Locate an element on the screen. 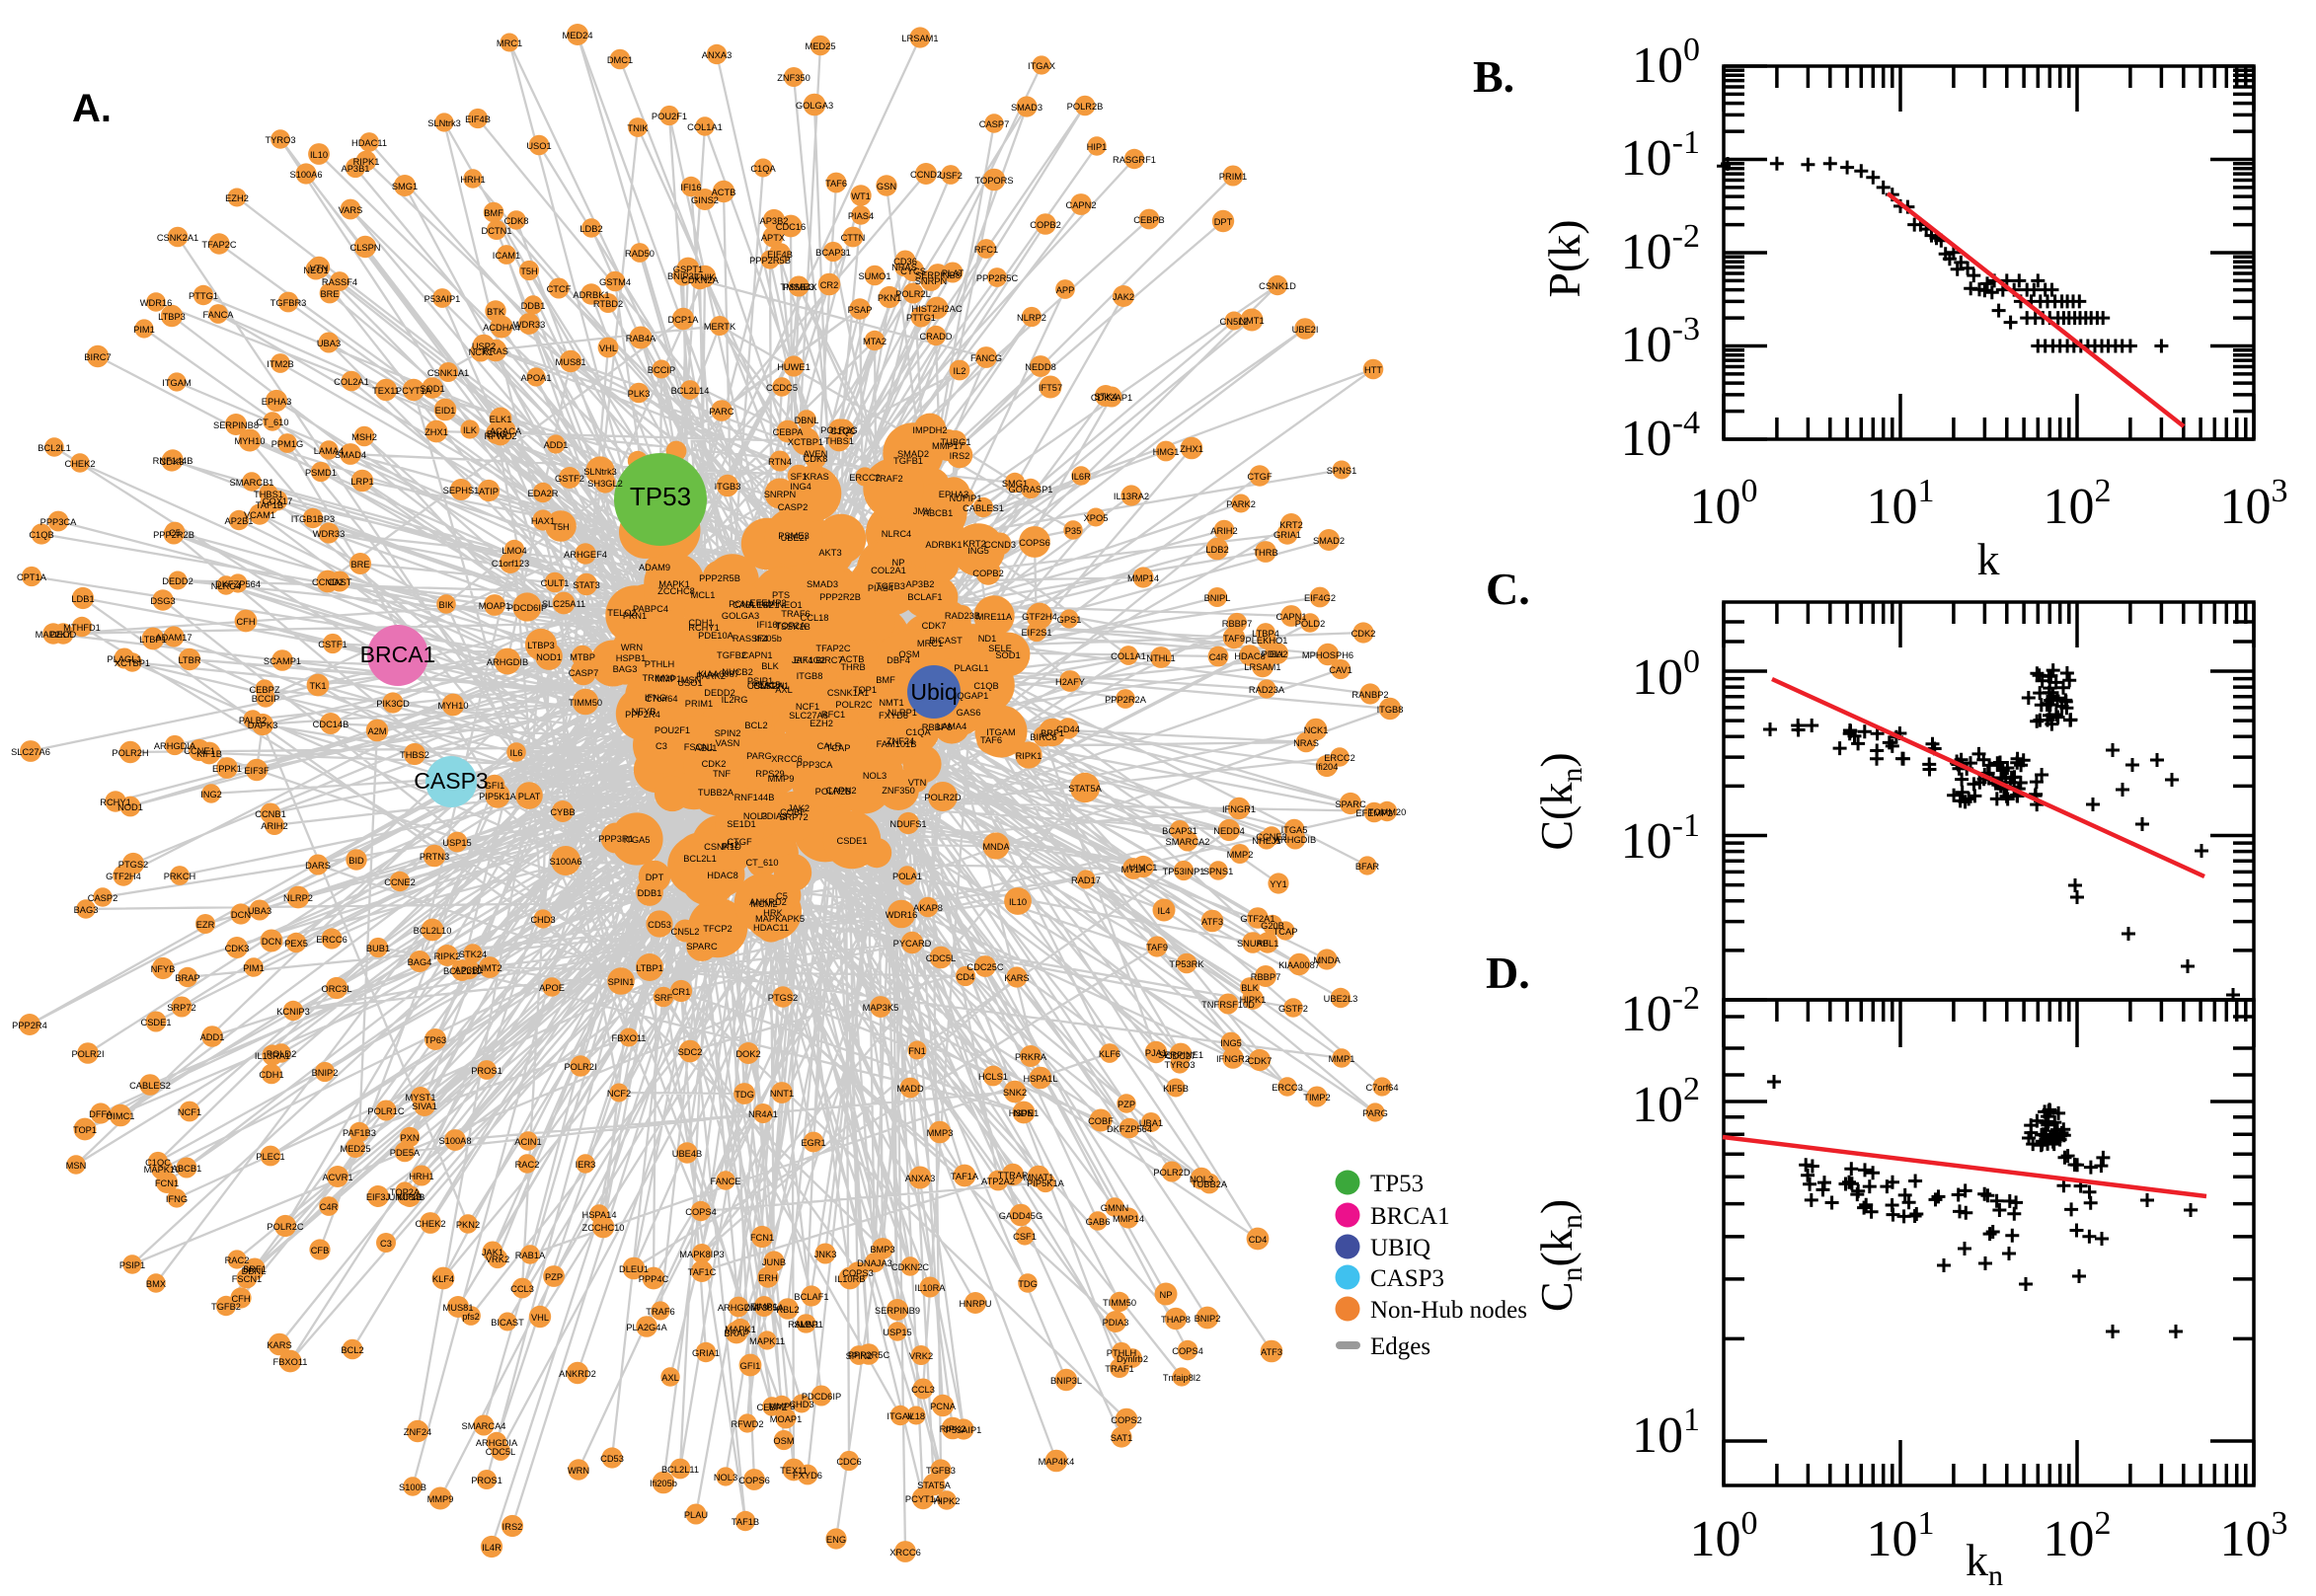  svg-text: TELO2 is located at coordinates (621, 613).